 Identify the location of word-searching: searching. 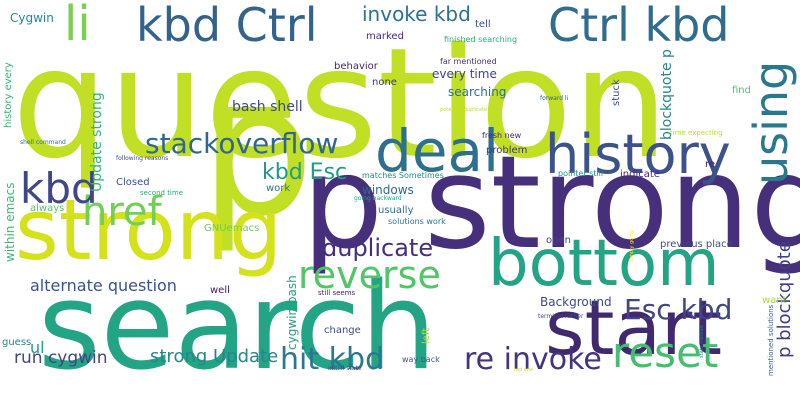
(477, 92).